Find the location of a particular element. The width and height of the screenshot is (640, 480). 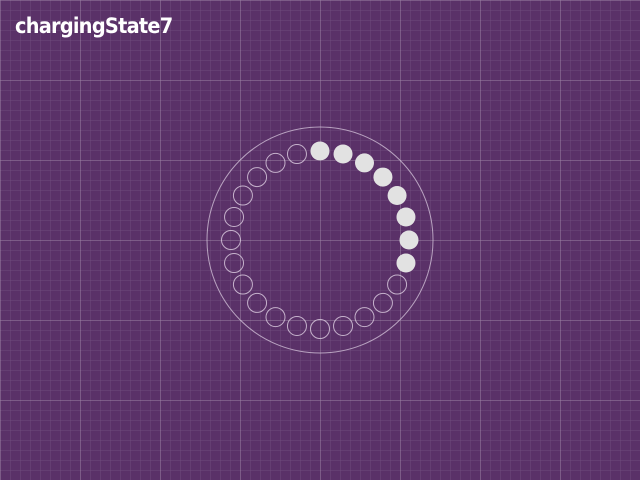

charge-dots is located at coordinates (320, 240).